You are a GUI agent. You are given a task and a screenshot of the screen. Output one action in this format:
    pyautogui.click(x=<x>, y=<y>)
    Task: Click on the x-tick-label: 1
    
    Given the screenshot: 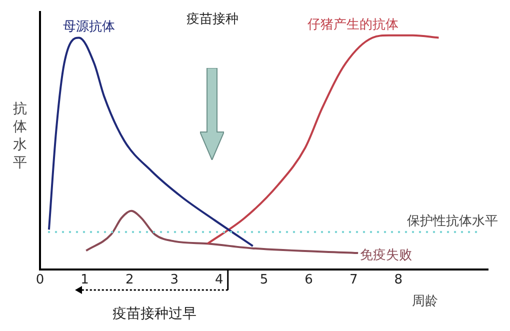 What is the action you would take?
    pyautogui.click(x=84, y=280)
    